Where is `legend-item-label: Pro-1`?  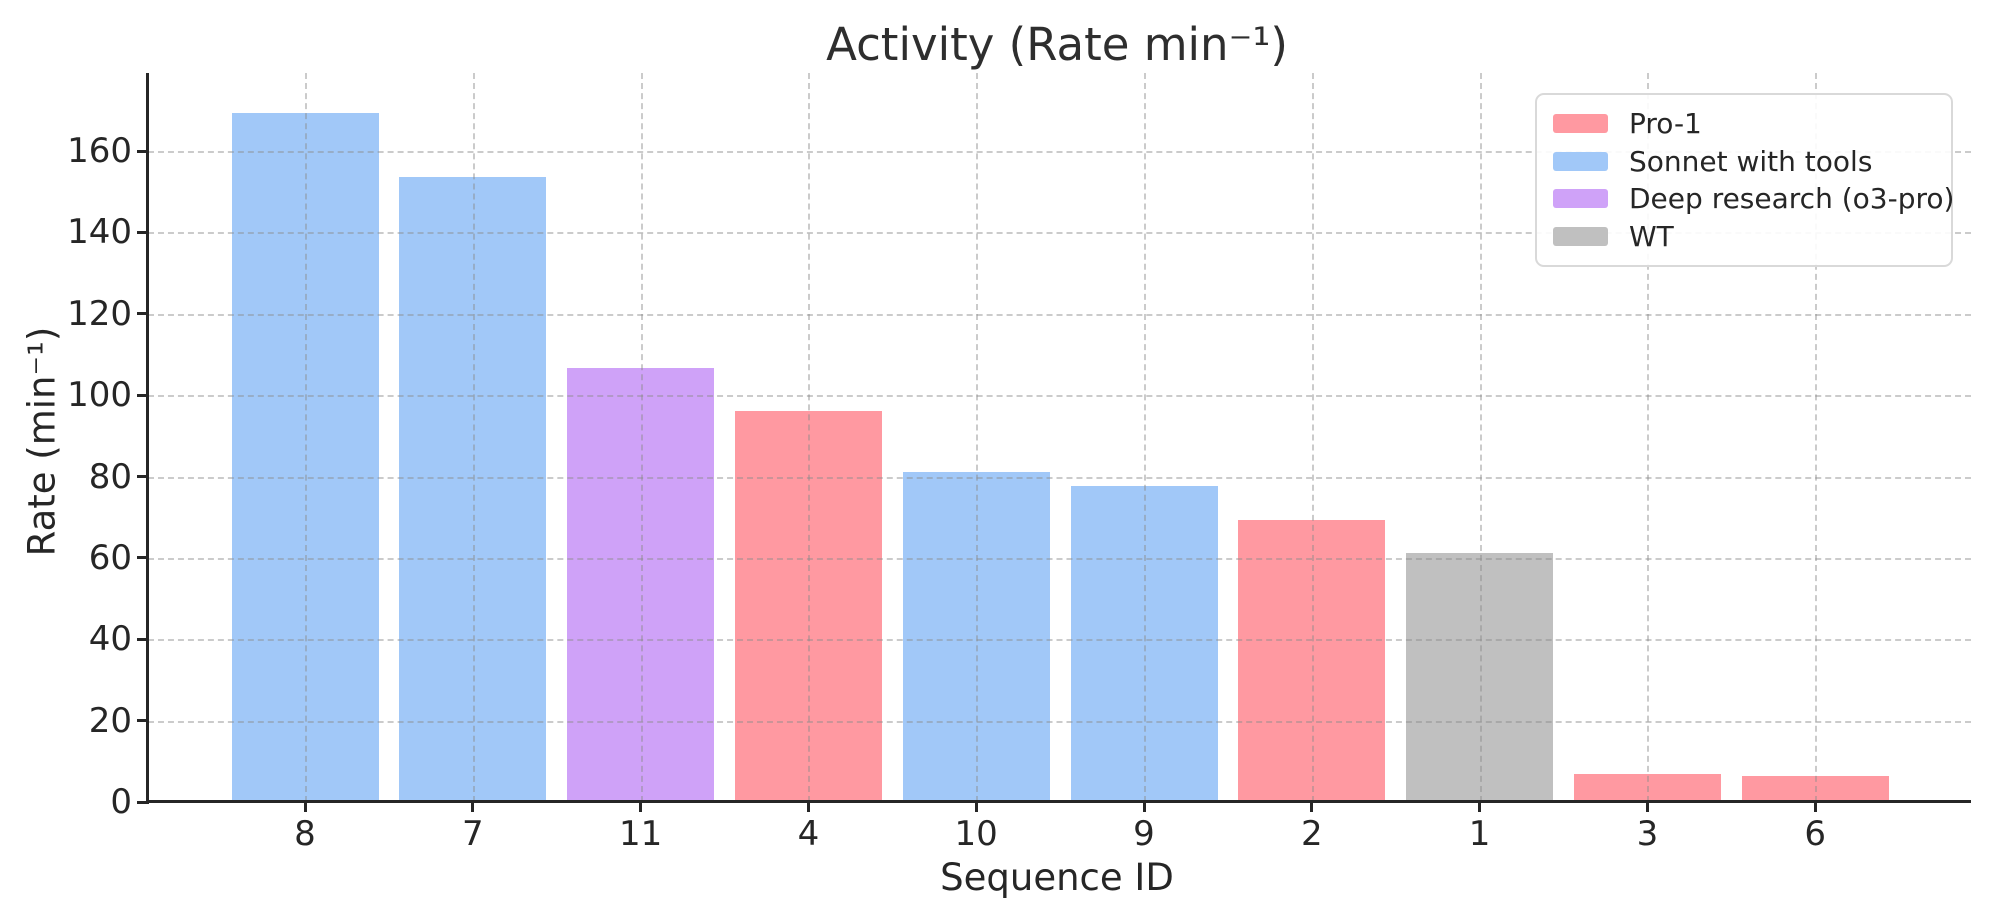
legend-item-label: Pro-1 is located at coordinates (1665, 124).